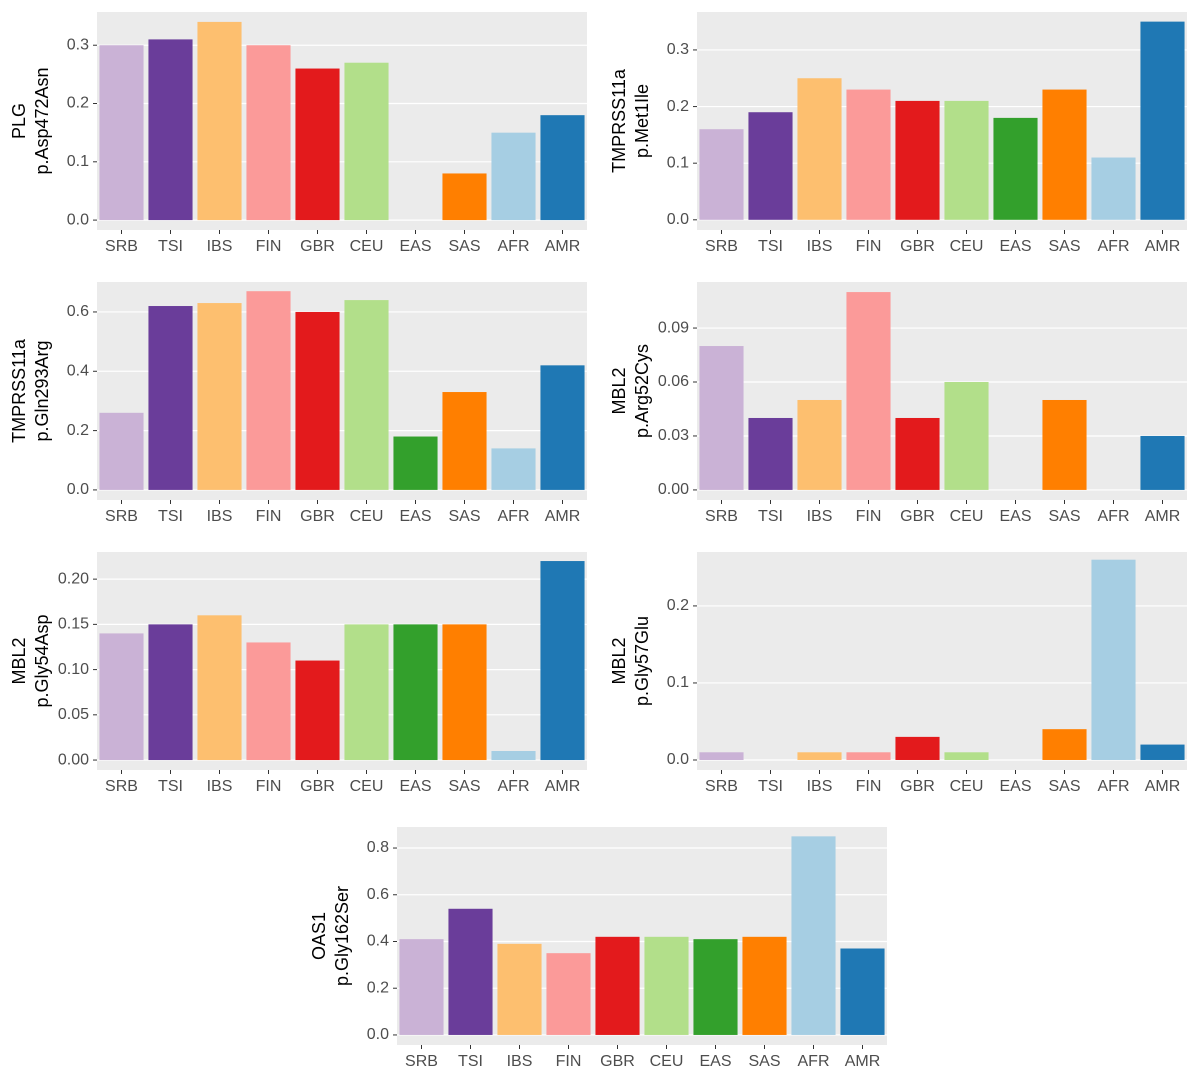  Describe the element at coordinates (19, 390) in the screenshot. I see `y-axis-title: TMPRSS11a` at that location.